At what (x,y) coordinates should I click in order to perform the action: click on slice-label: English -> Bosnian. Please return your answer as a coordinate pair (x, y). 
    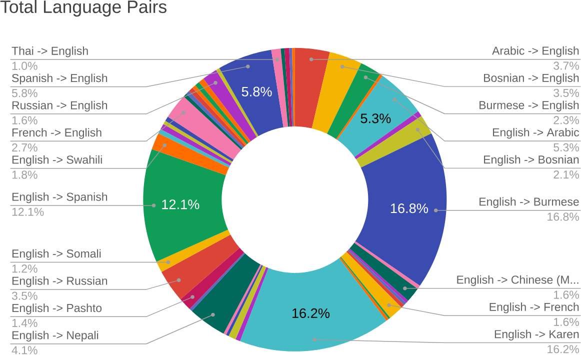
    Looking at the image, I should click on (531, 160).